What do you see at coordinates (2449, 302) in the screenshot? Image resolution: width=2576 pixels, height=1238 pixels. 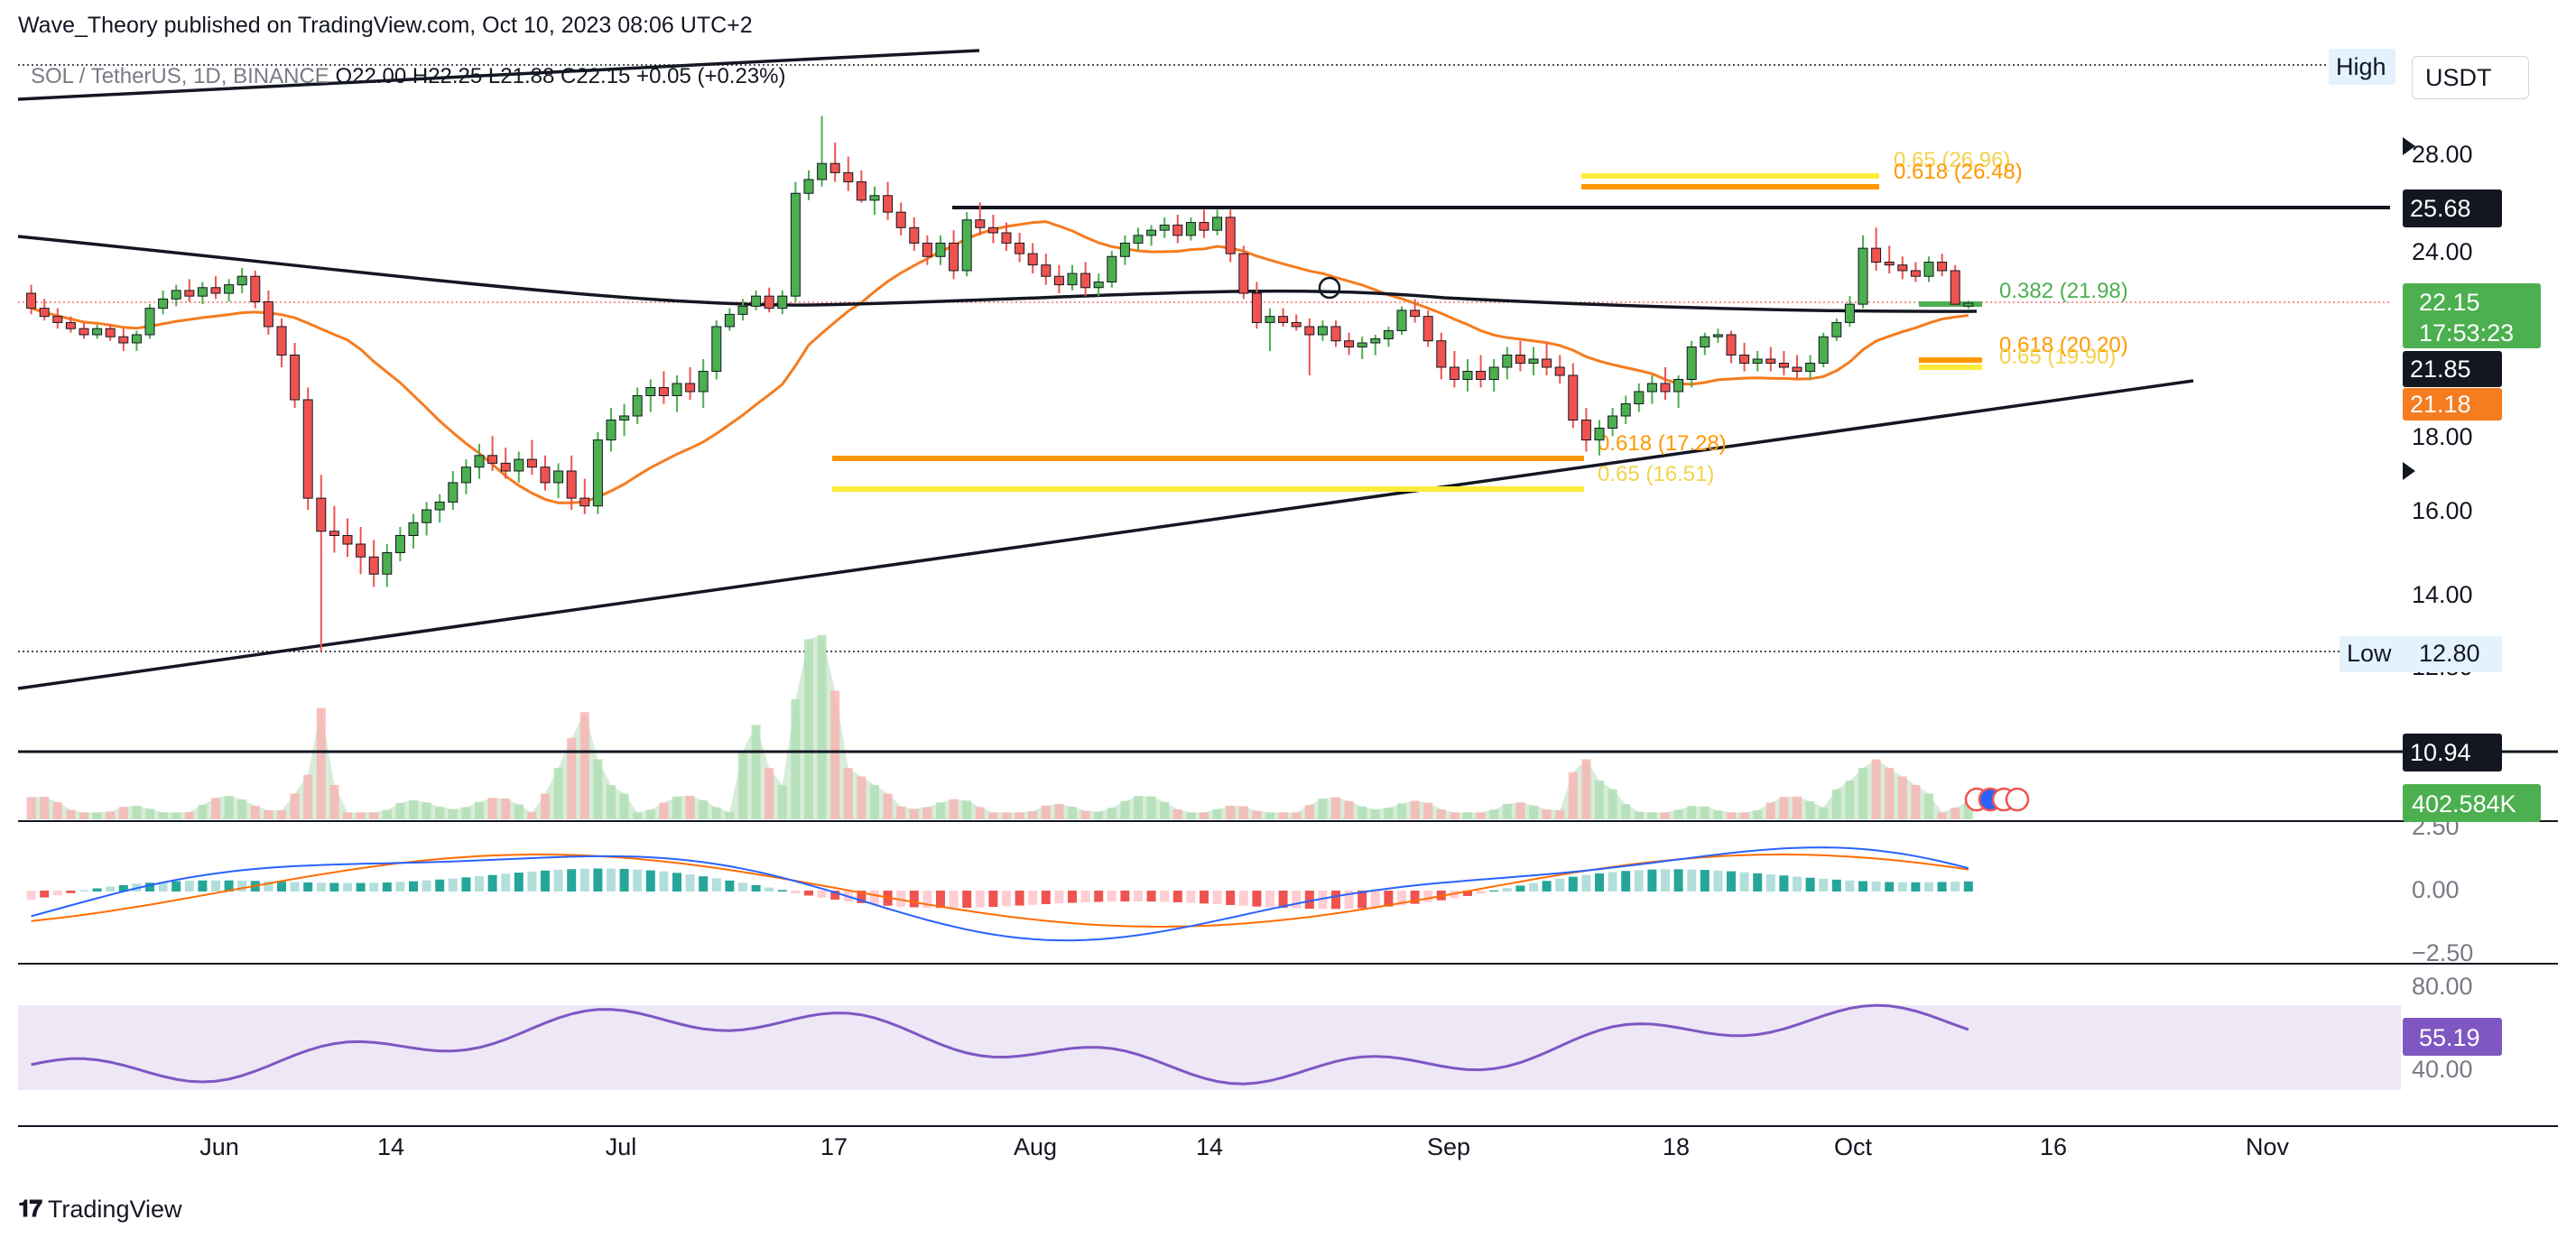 I see `last-price-badge: 22.15` at bounding box center [2449, 302].